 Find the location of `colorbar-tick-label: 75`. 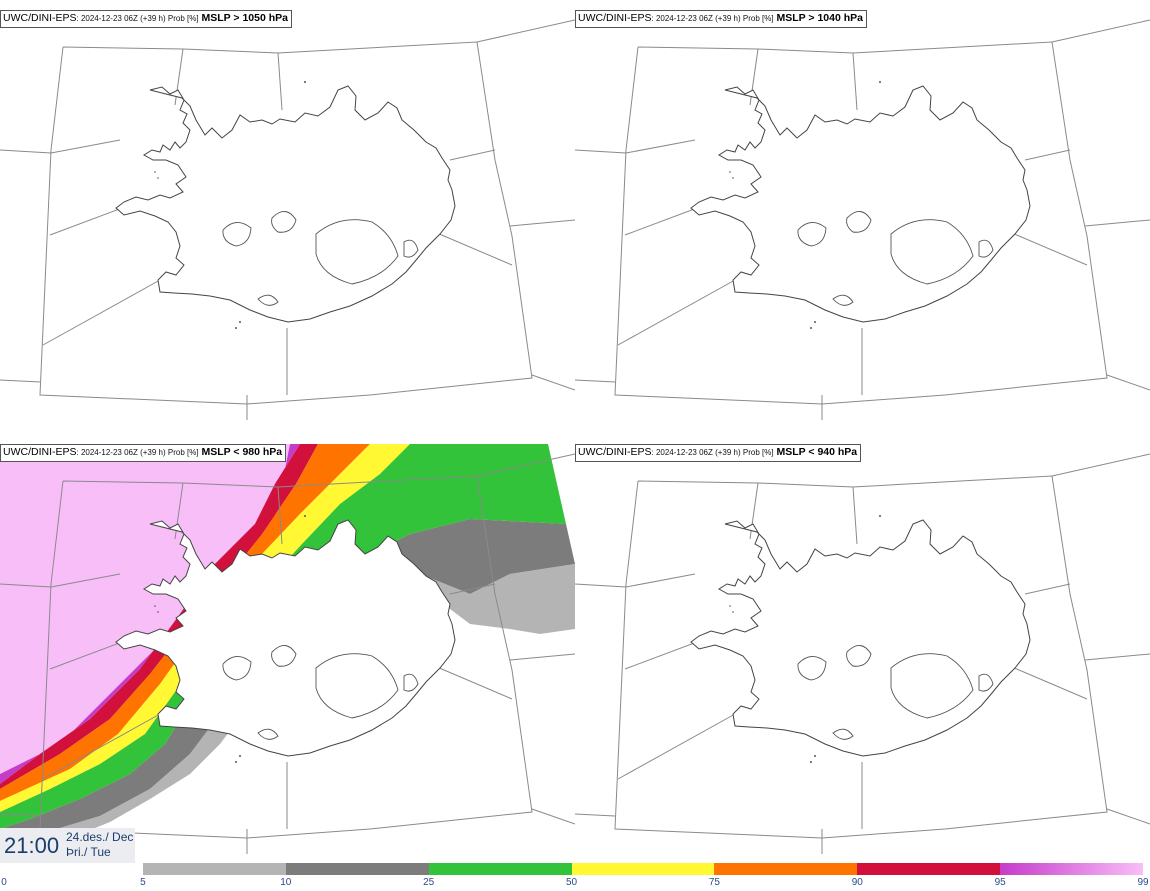

colorbar-tick-label: 75 is located at coordinates (714, 882).